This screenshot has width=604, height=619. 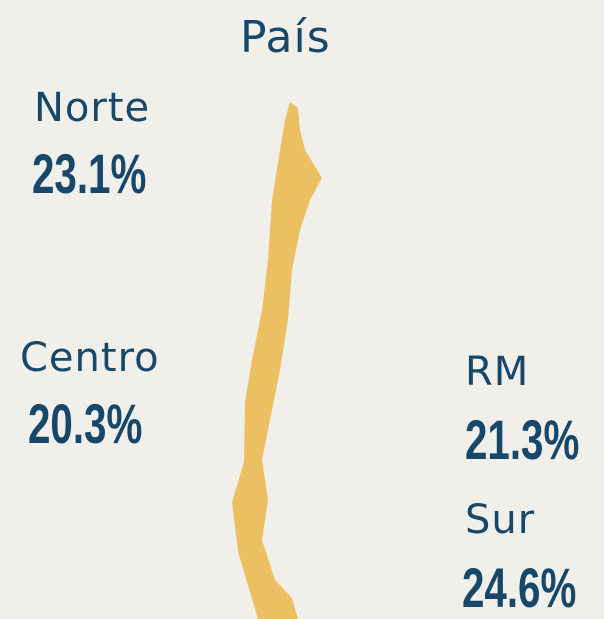 What do you see at coordinates (89, 173) in the screenshot?
I see `region-value: 23.1%` at bounding box center [89, 173].